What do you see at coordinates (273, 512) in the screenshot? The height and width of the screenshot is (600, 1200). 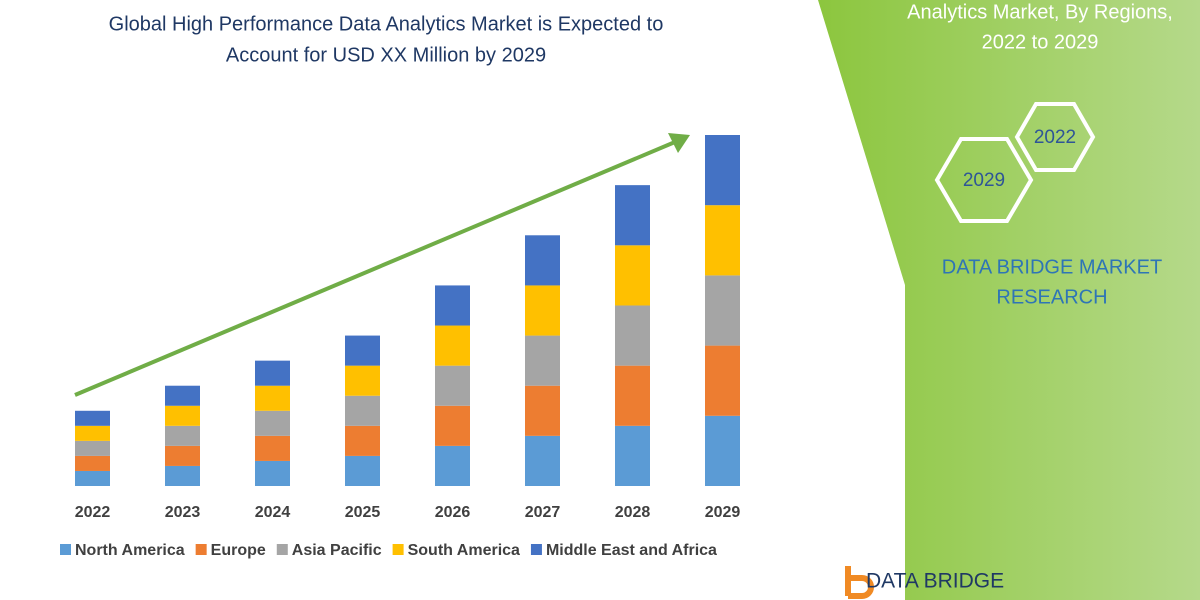 I see `x-tick-label: 2024` at bounding box center [273, 512].